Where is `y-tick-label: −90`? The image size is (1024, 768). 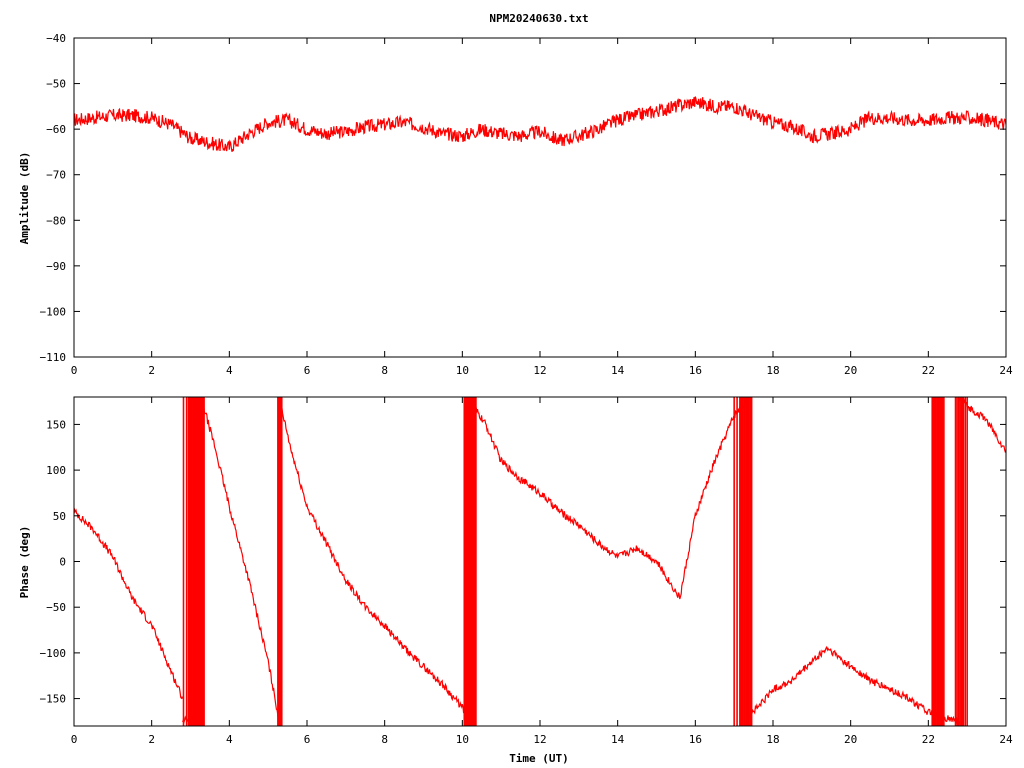
y-tick-label: −90 is located at coordinates (56, 266).